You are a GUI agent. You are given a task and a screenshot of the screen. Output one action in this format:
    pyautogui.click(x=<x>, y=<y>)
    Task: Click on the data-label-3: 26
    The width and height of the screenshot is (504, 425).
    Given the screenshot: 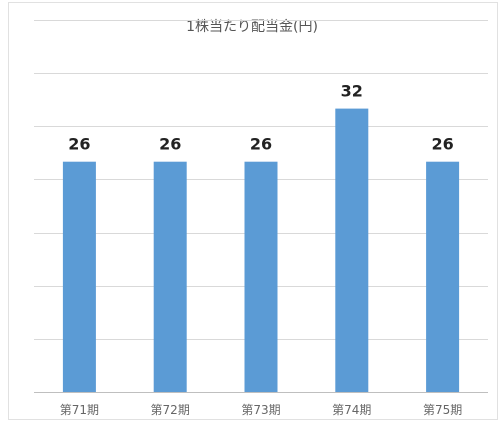 What is the action you would take?
    pyautogui.click(x=261, y=144)
    